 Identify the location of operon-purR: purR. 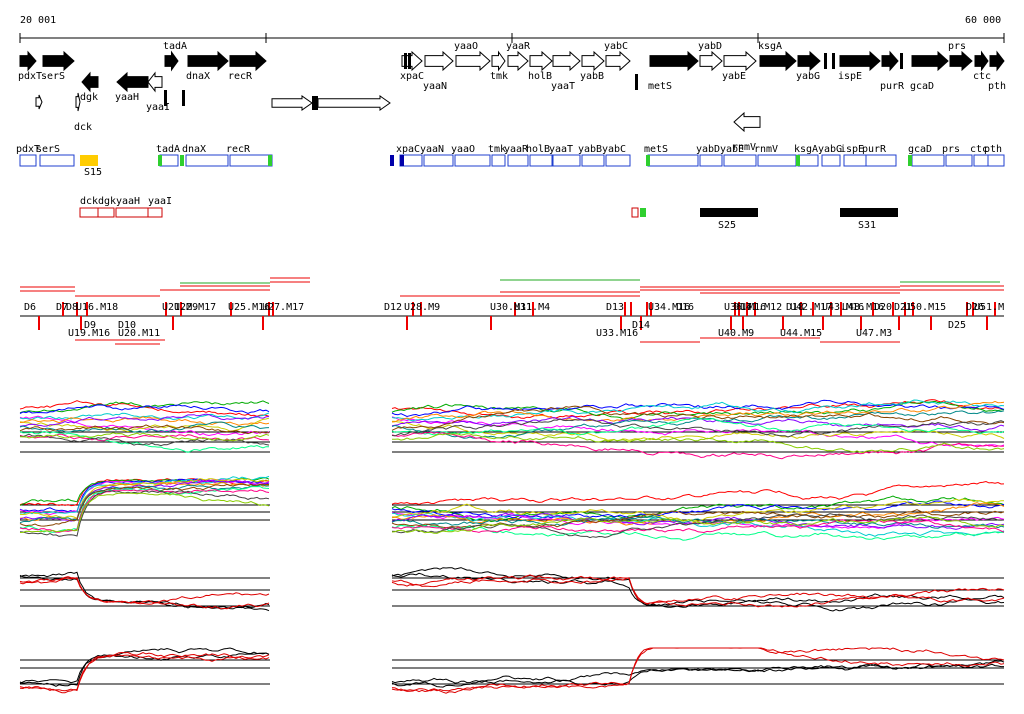
(879, 155).